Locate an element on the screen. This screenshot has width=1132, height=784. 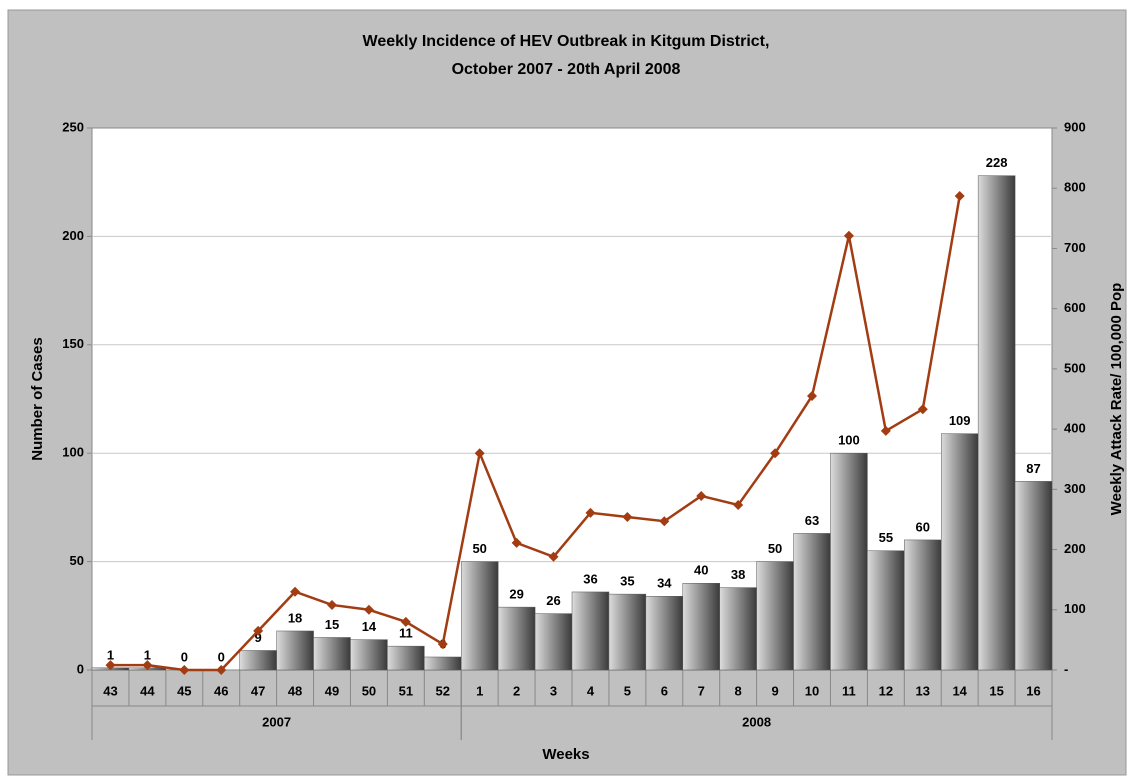
y2-tick-label: 100 is located at coordinates (1075, 608).